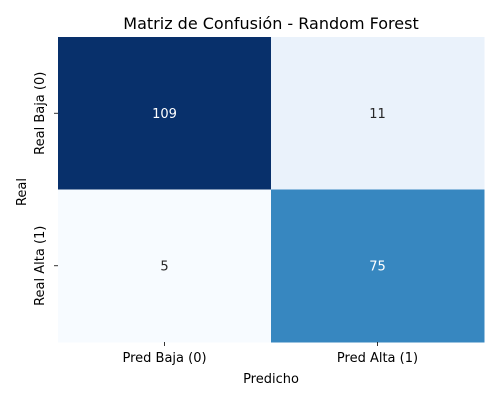  Describe the element at coordinates (40, 266) in the screenshot. I see `y-tick-label: Real Alta (1)` at that location.